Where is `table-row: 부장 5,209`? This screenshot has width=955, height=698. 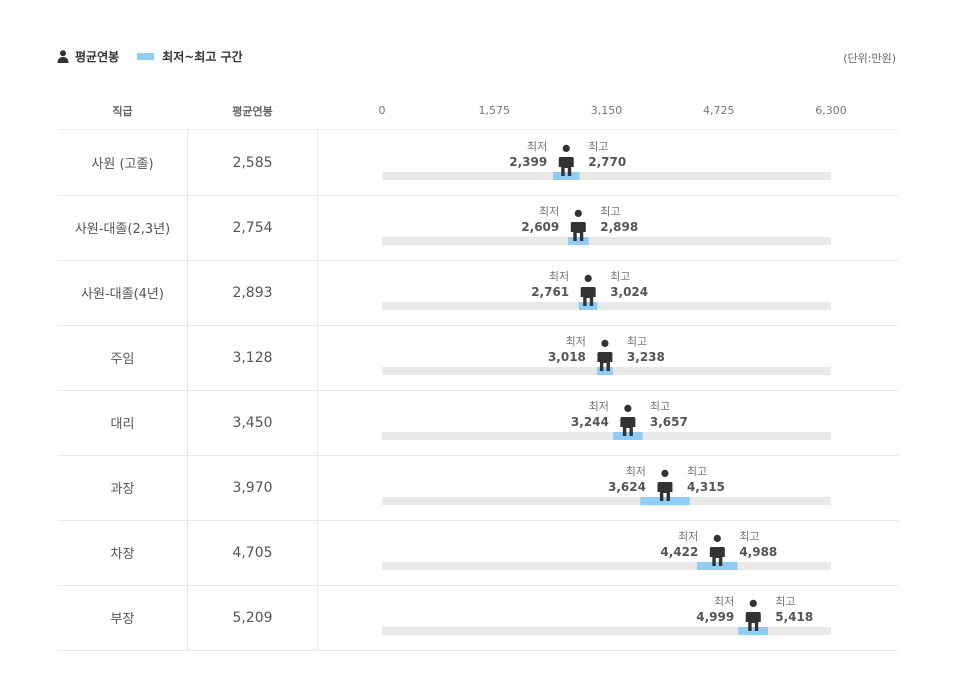
table-row: 부장 5,209 is located at coordinates (478, 618).